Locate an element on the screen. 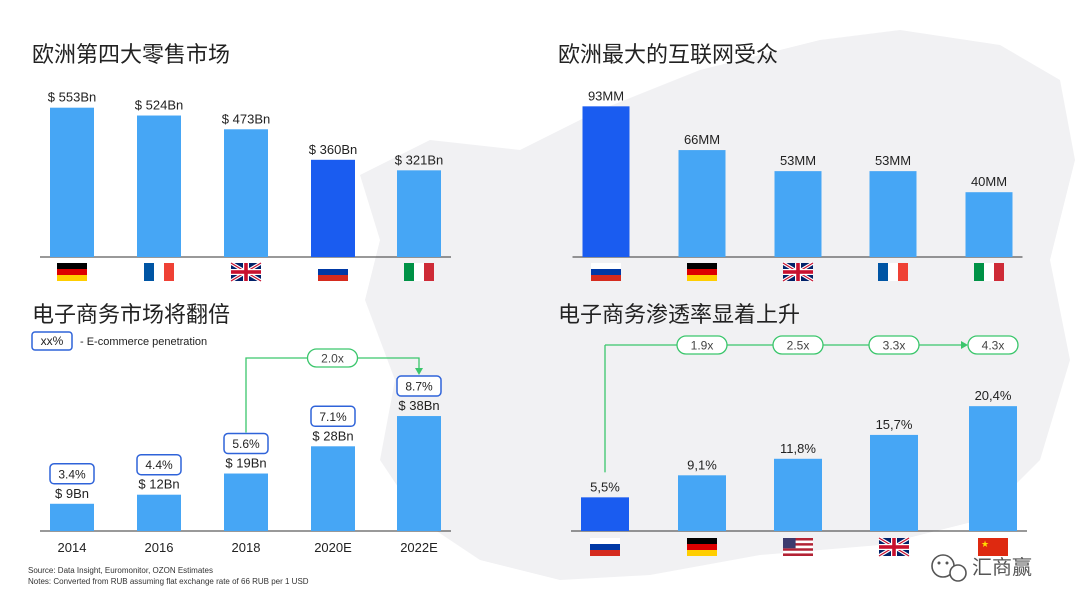 This screenshot has width=1080, height=612. legend-box-text: xx% is located at coordinates (52, 341).